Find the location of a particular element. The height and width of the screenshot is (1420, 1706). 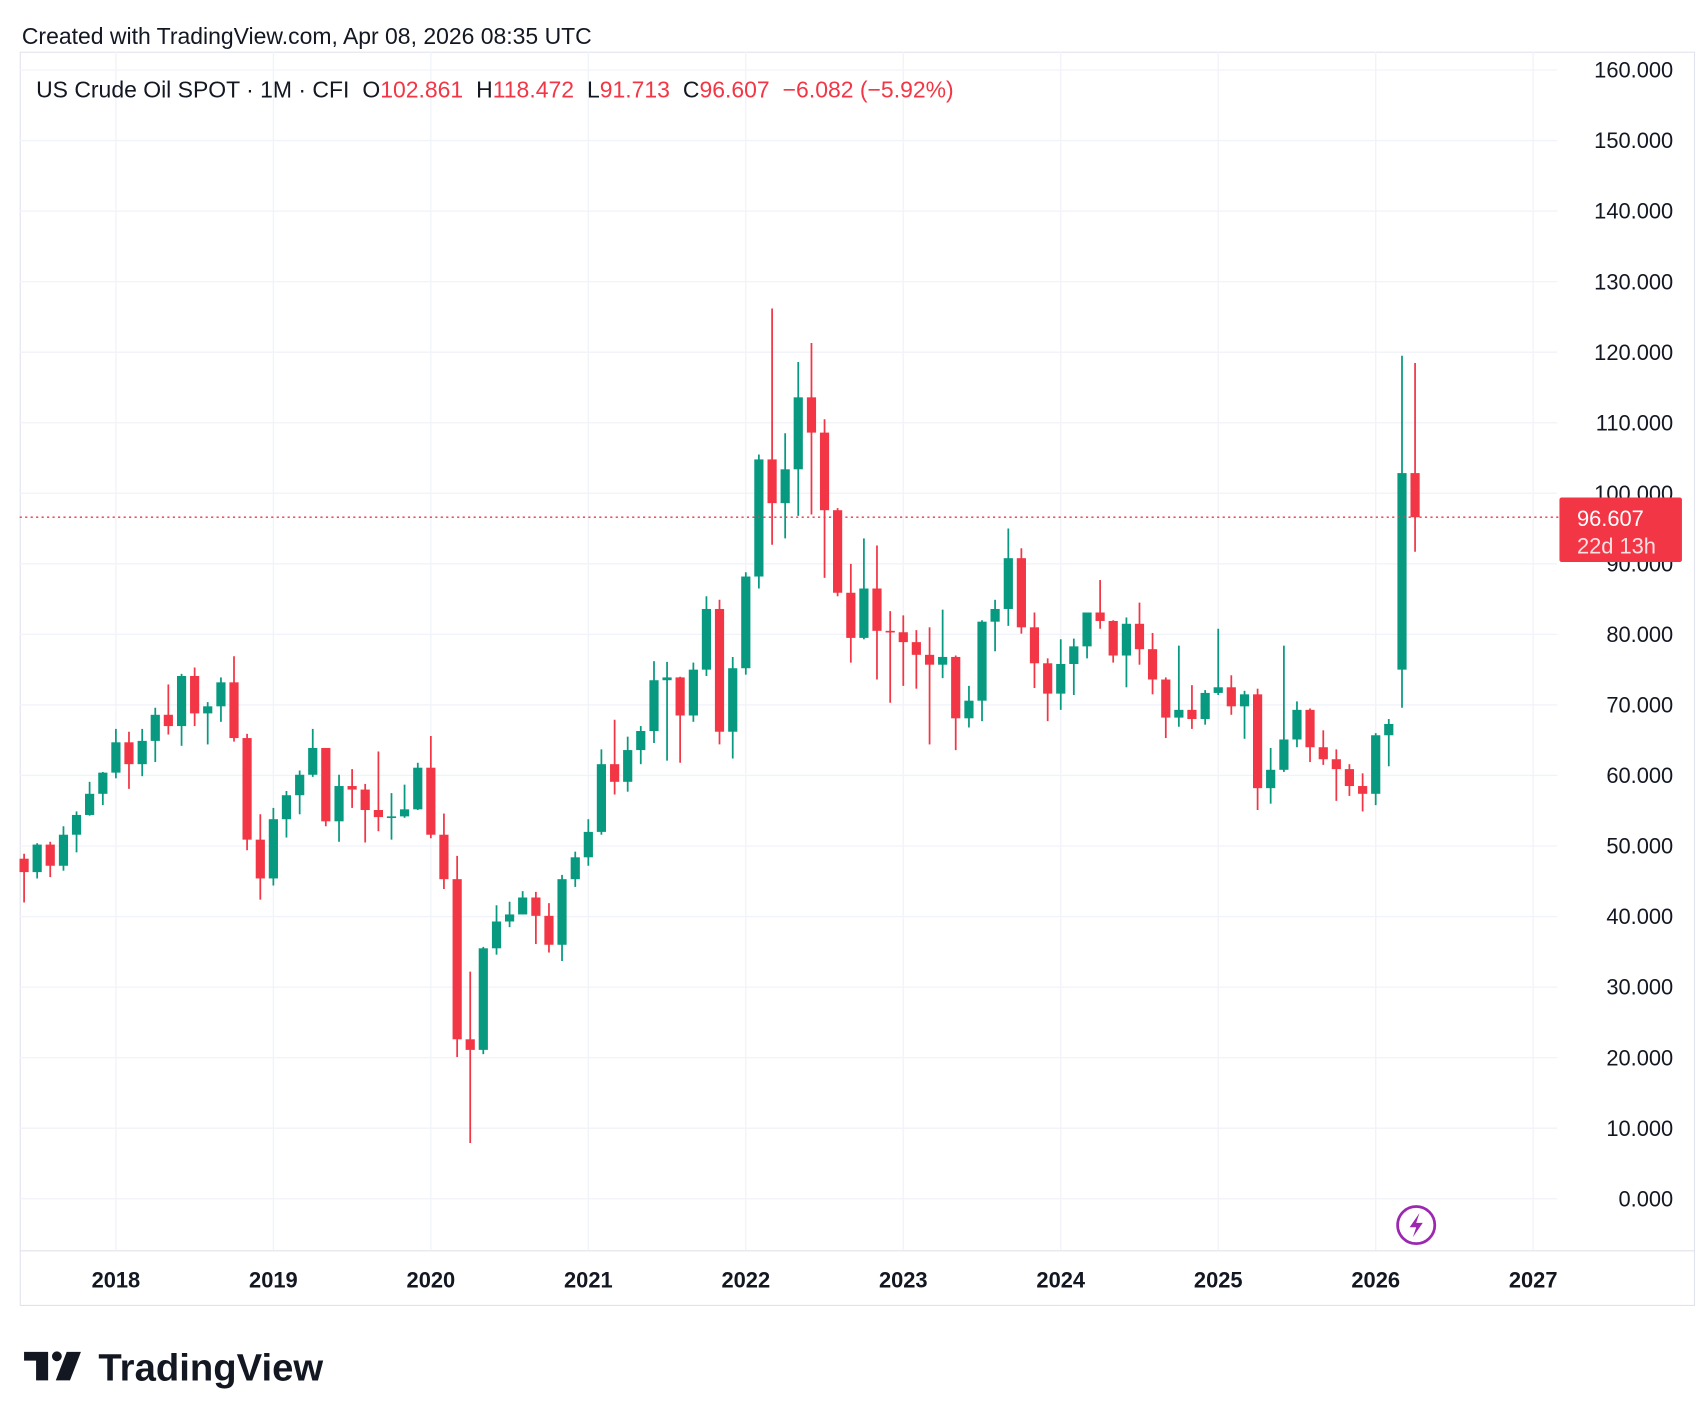

change-value: −6.082 (−5.92%) is located at coordinates (868, 90).